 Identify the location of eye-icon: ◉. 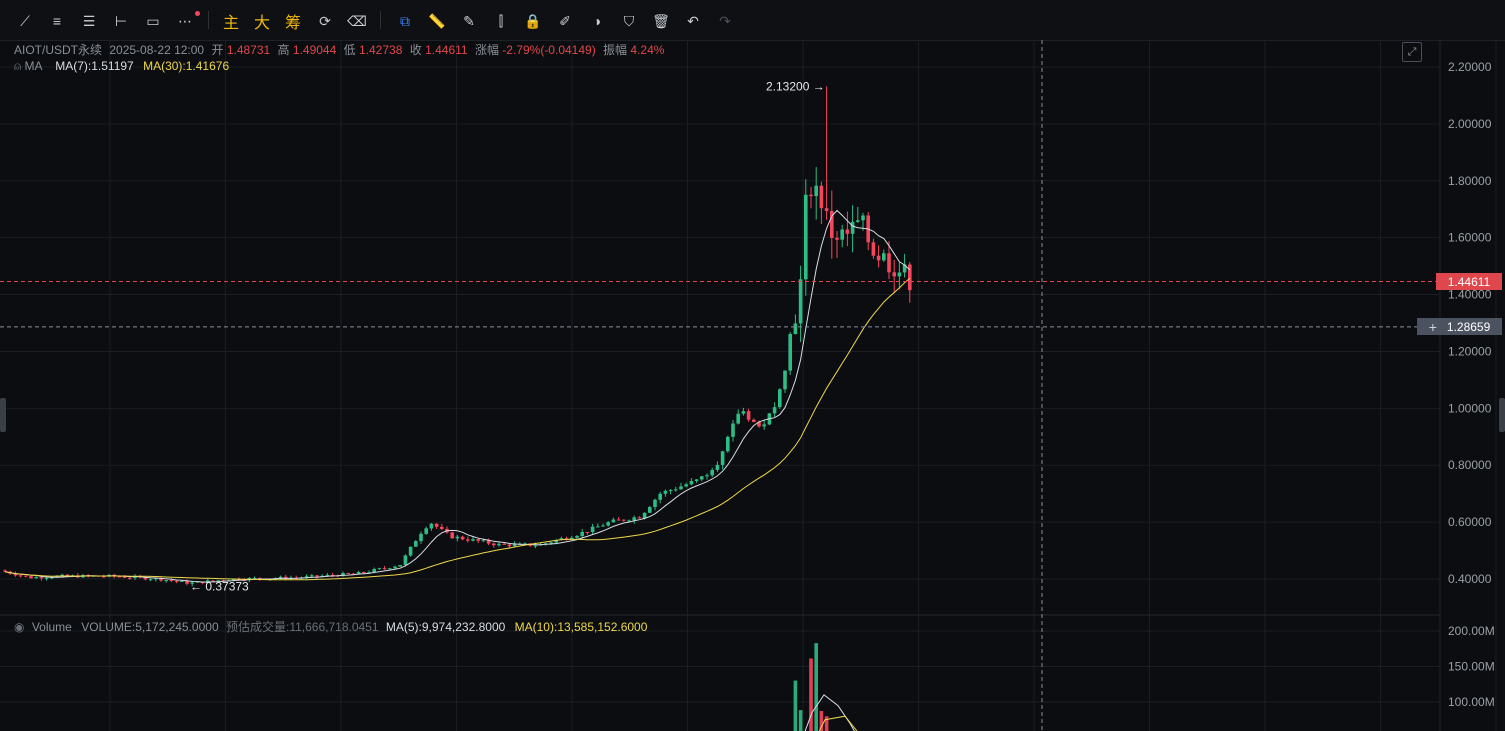
(19, 627).